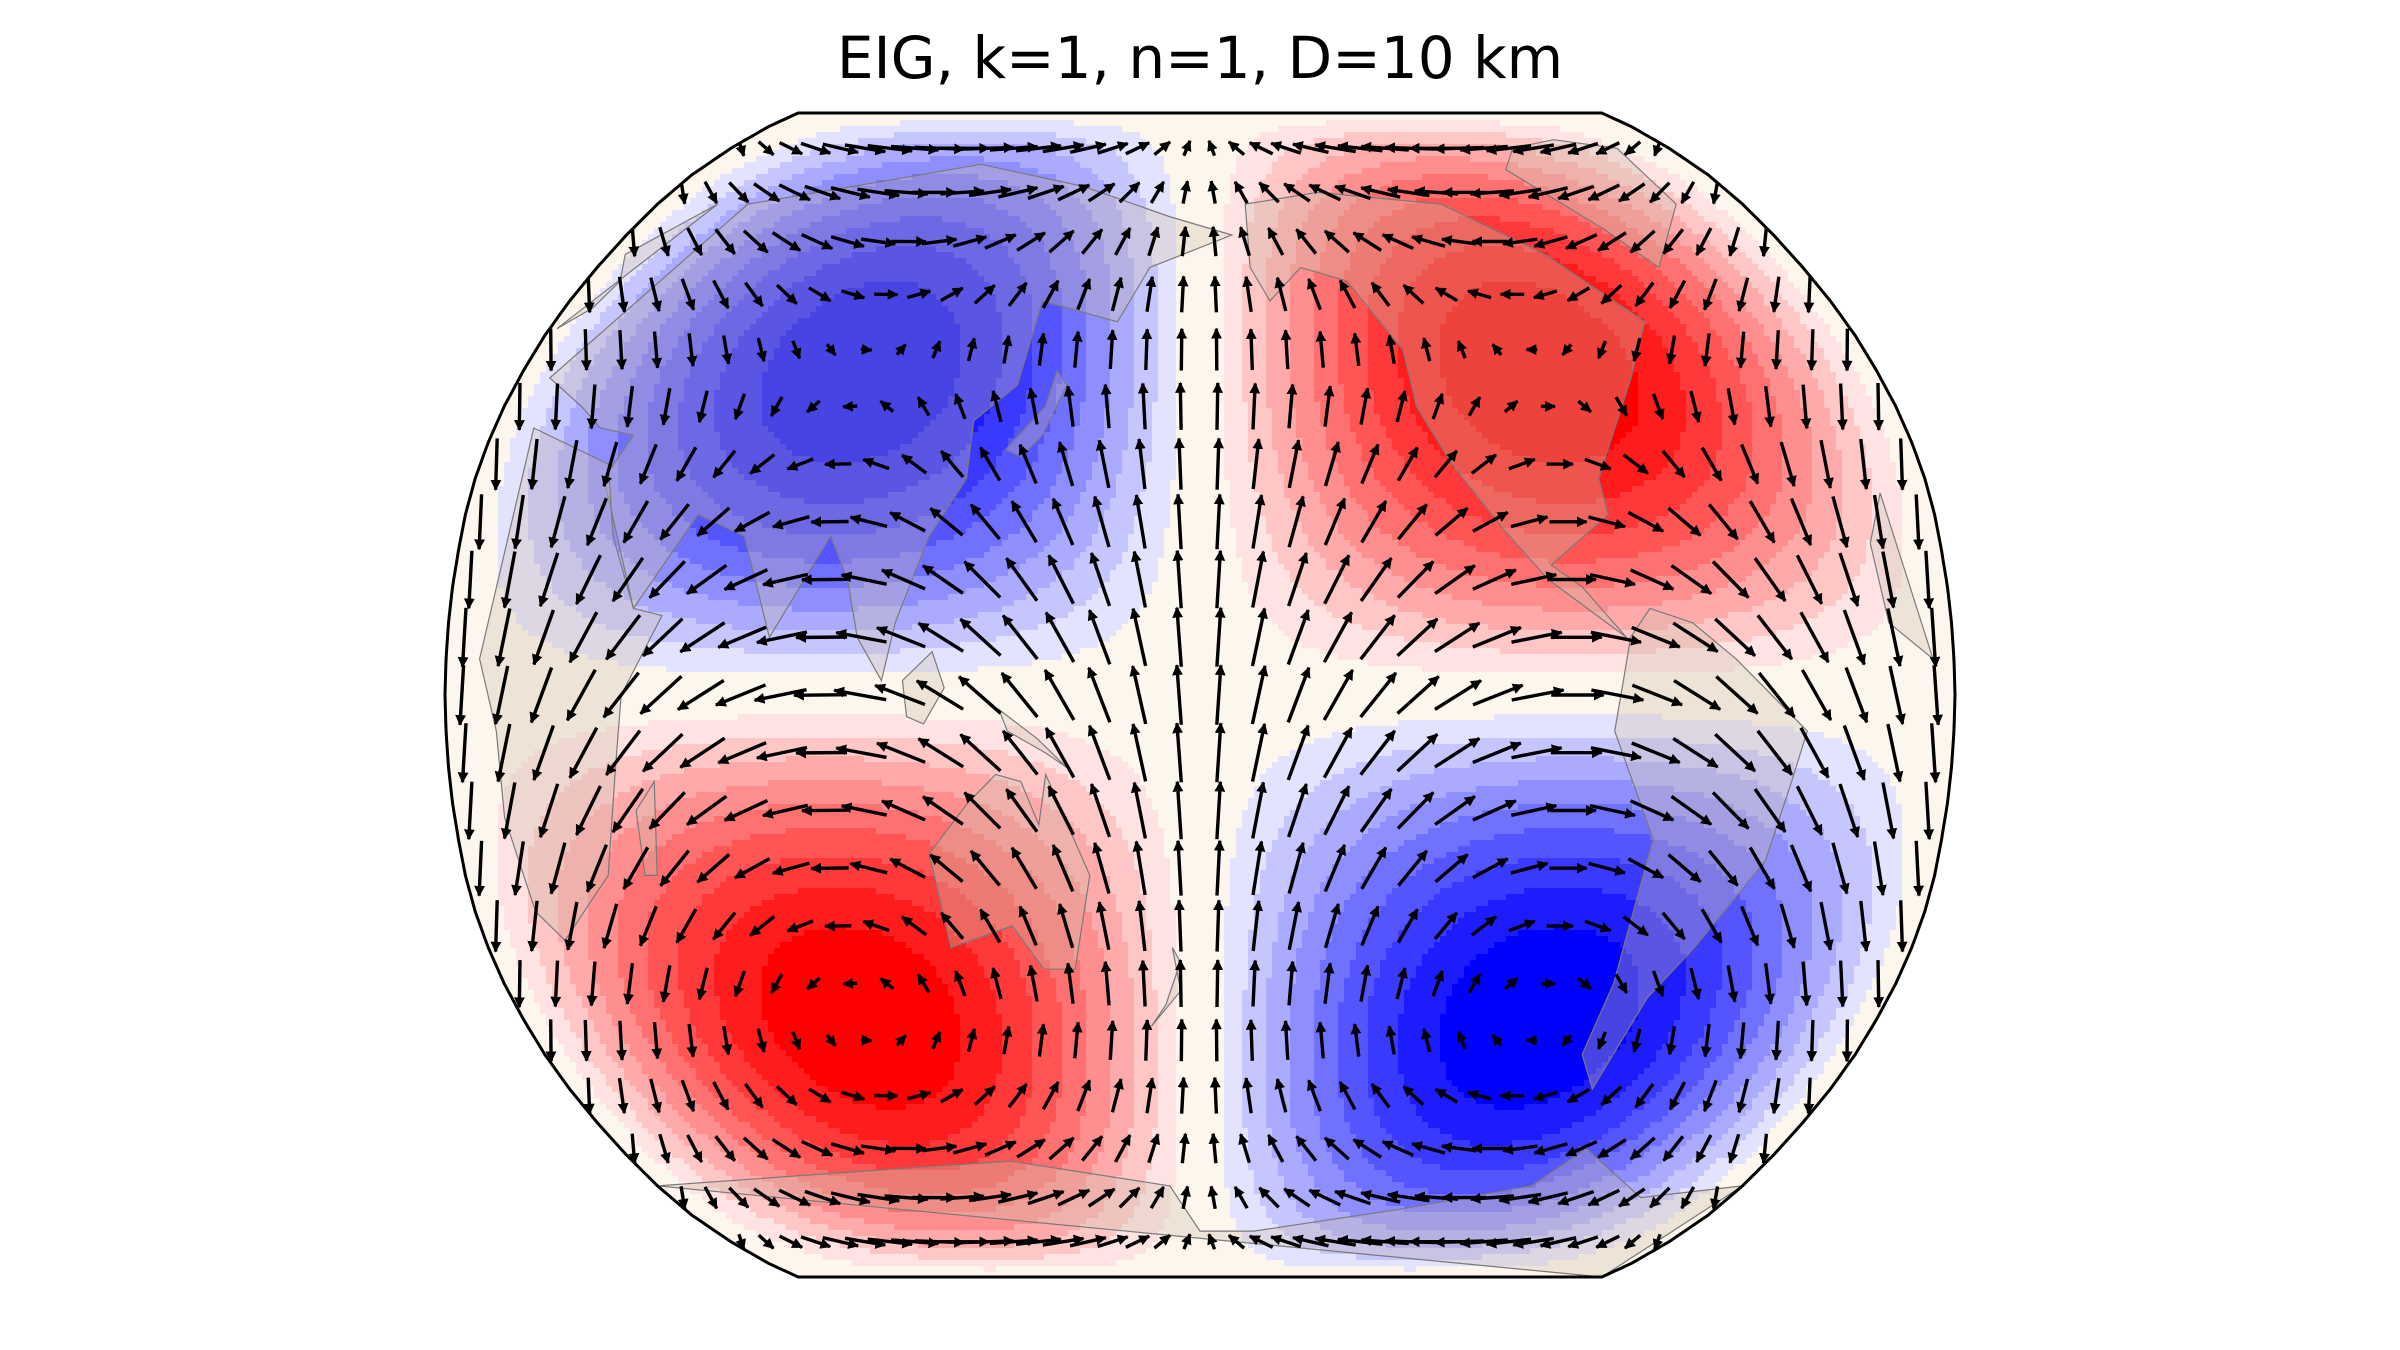  Describe the element at coordinates (1200, 58) in the screenshot. I see `map-title: EIG, k=1, n=1, D=10 km` at that location.